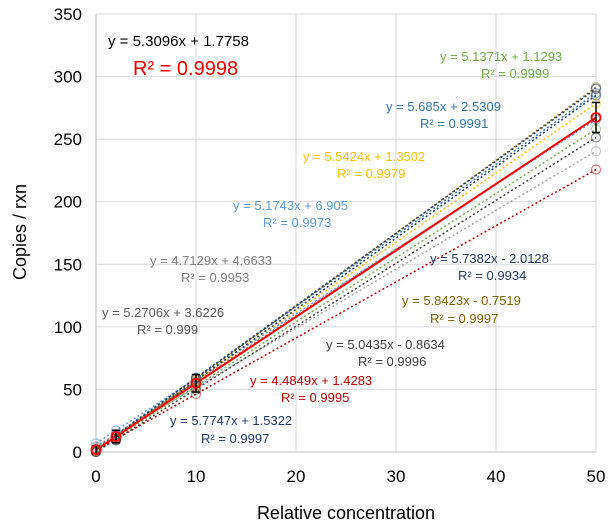 The height and width of the screenshot is (527, 608). What do you see at coordinates (178, 41) in the screenshot?
I see `mean-equation-label: y = 5.3096x + 1.7758` at bounding box center [178, 41].